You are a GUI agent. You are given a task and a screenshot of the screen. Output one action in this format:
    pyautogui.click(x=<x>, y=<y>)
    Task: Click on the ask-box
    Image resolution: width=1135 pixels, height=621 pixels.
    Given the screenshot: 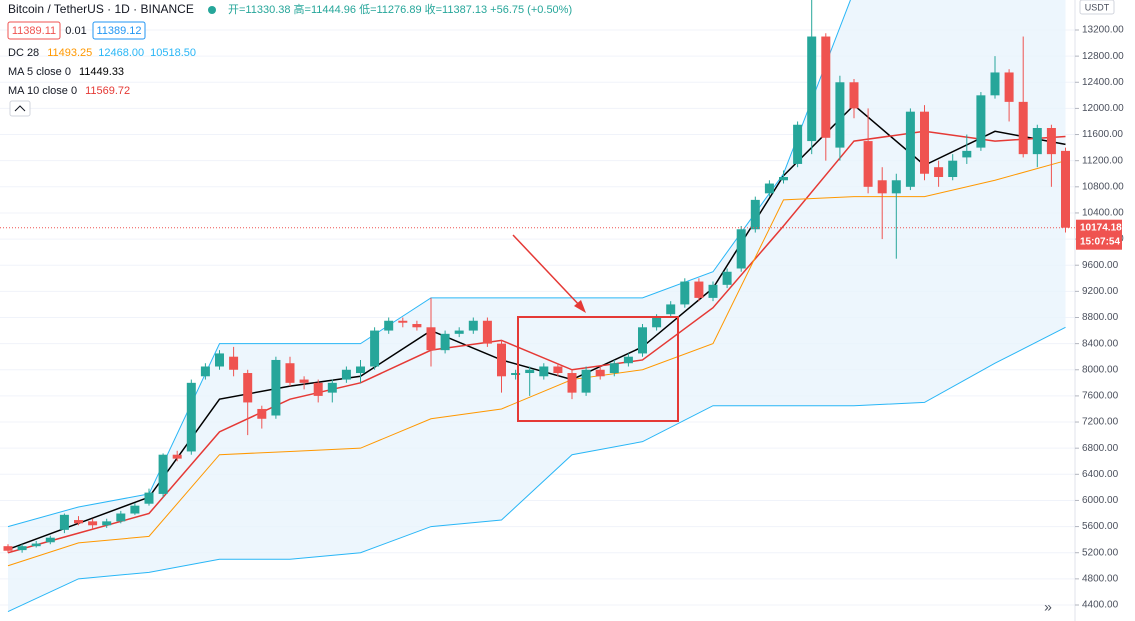 What is the action you would take?
    pyautogui.click(x=119, y=30)
    